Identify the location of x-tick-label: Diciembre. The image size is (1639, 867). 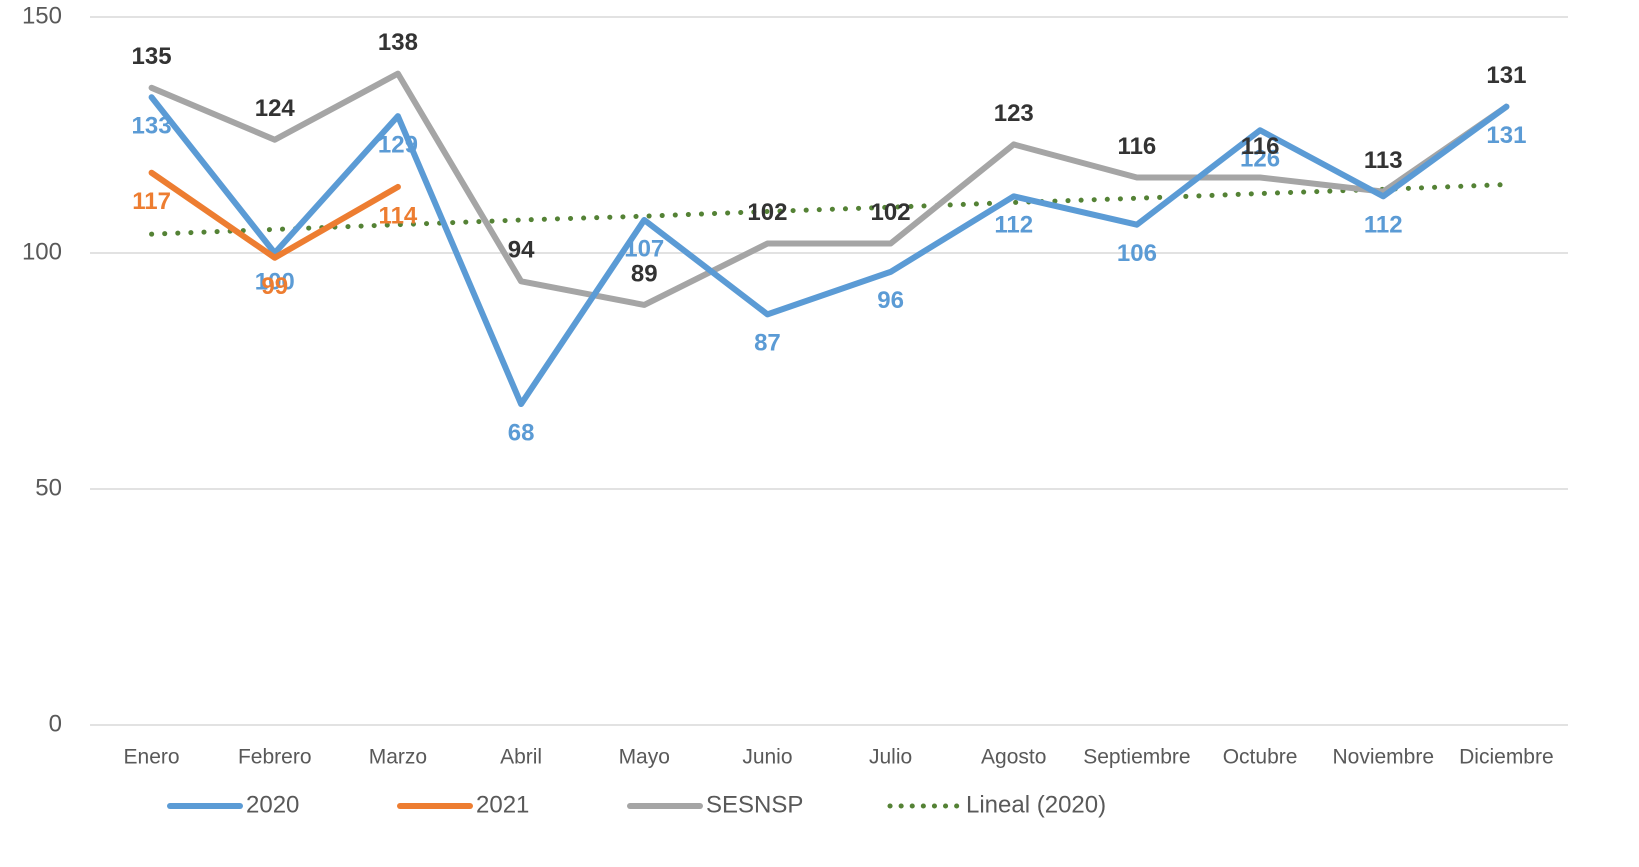
(1506, 757).